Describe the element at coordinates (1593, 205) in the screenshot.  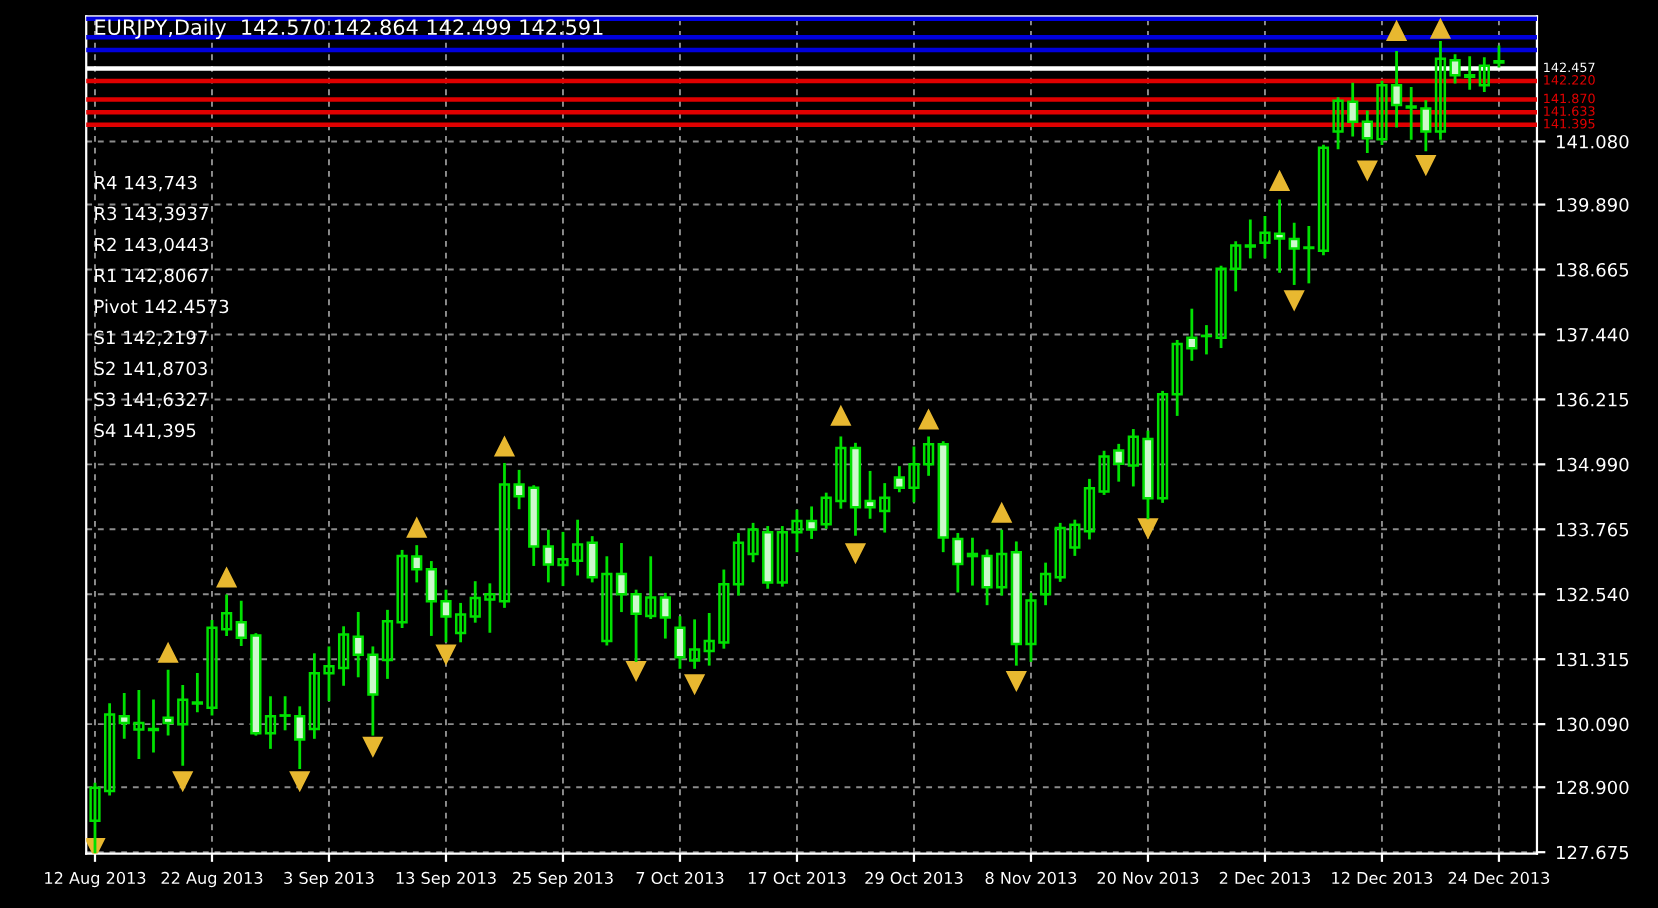
I see `y-tick-label: 139.890` at that location.